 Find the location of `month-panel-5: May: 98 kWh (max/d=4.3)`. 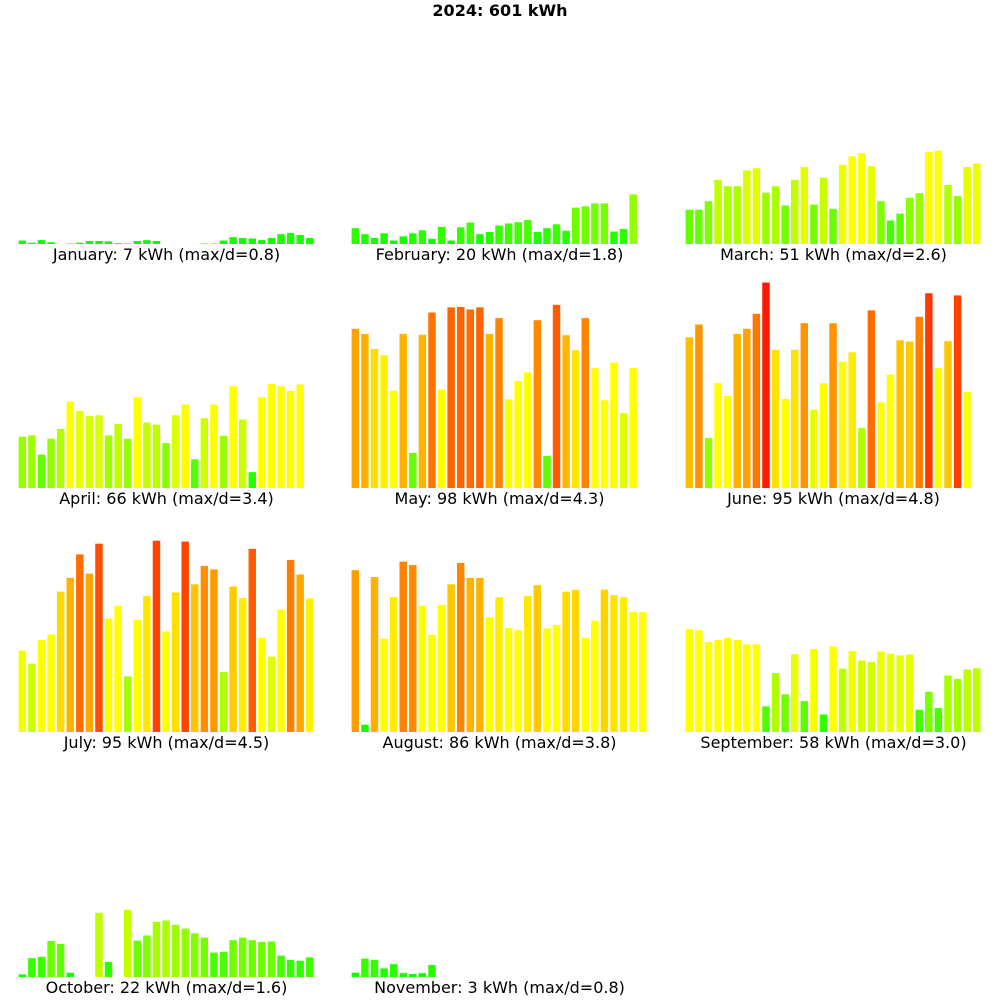

month-panel-5: May: 98 kWh (max/d=4.3) is located at coordinates (494, 406).